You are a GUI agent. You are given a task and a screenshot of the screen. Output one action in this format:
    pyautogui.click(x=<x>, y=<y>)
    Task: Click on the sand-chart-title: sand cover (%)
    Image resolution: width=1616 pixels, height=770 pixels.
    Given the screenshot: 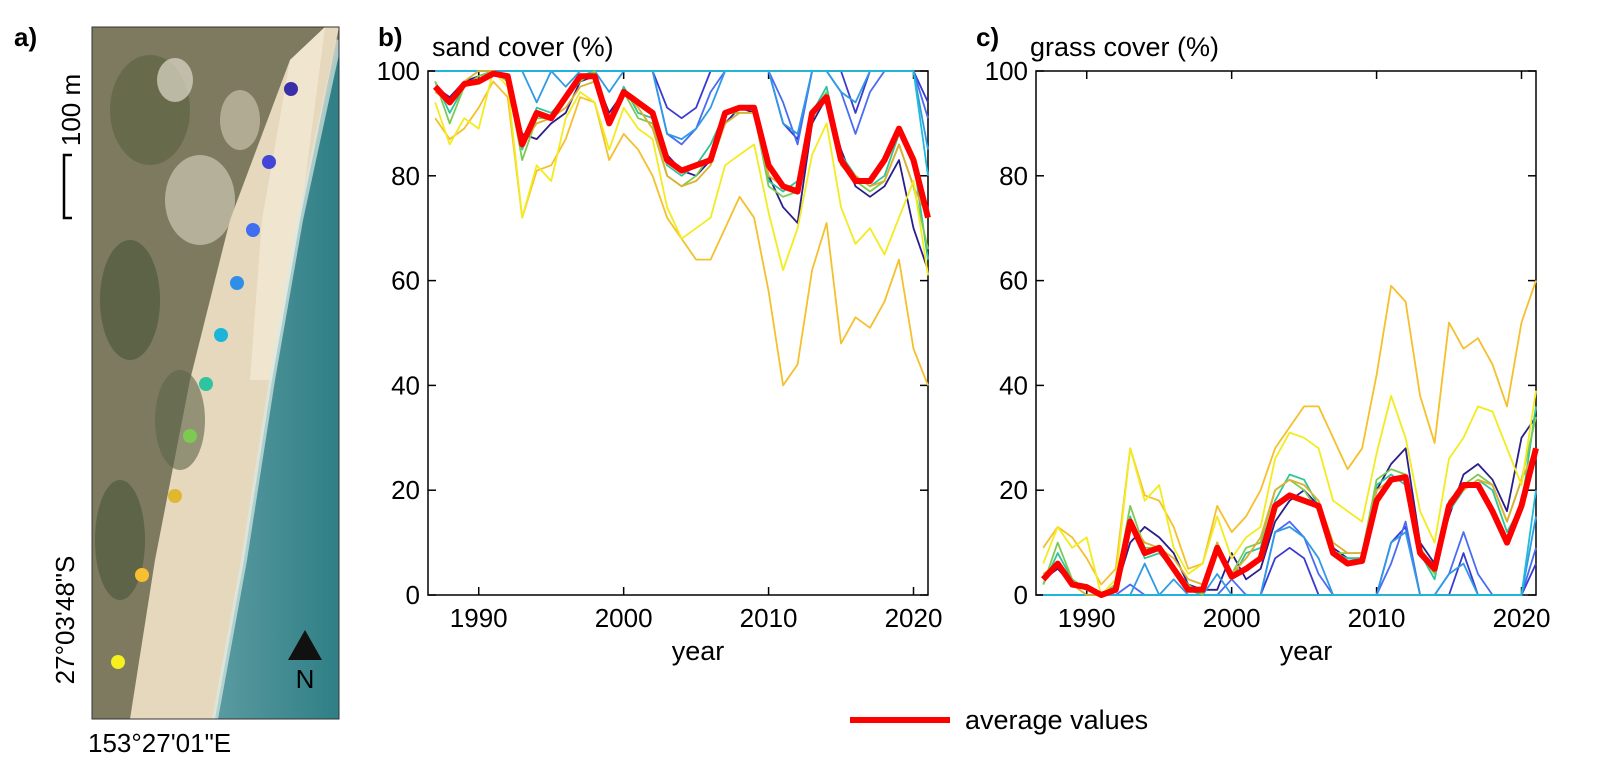 What is the action you would take?
    pyautogui.click(x=523, y=47)
    